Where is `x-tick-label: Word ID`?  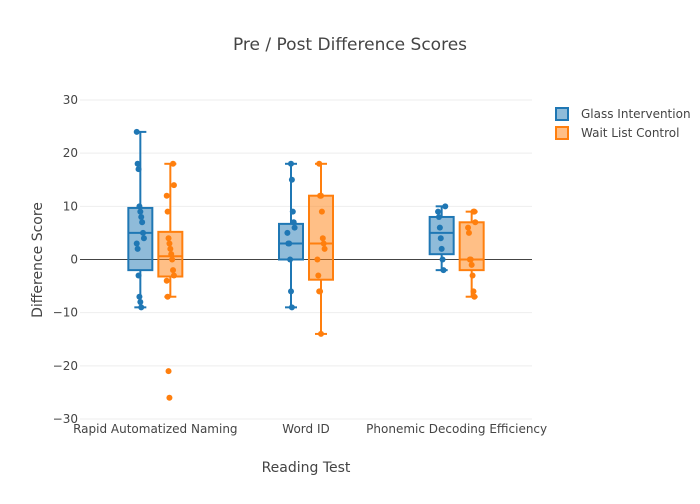 x-tick-label: Word ID is located at coordinates (305, 429).